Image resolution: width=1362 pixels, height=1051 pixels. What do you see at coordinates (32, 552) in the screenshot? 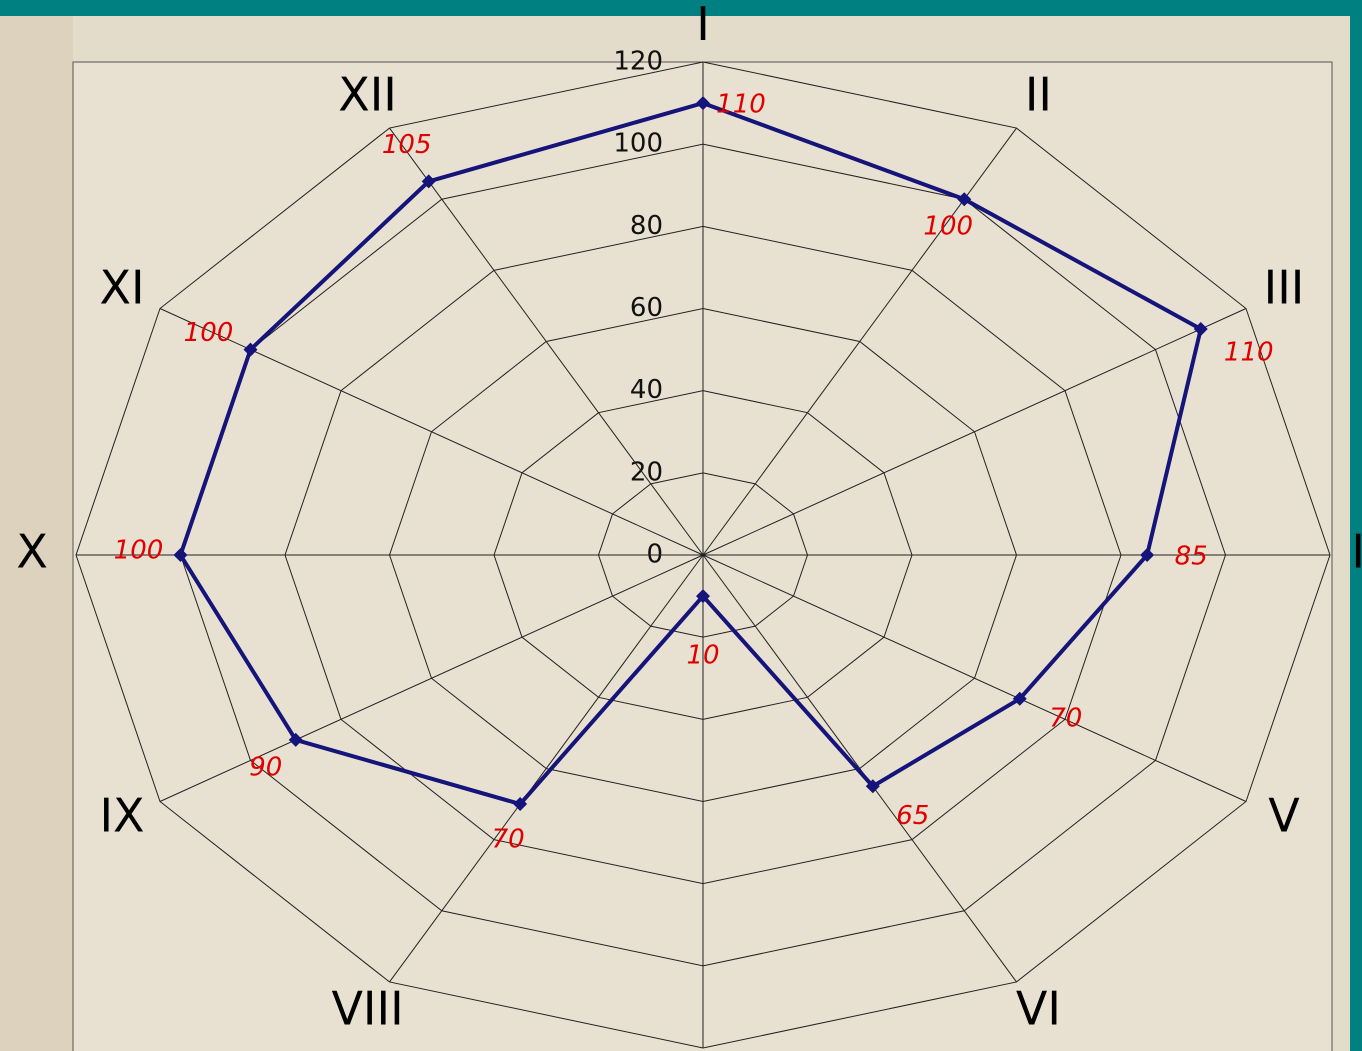
I see `category-label: X` at bounding box center [32, 552].